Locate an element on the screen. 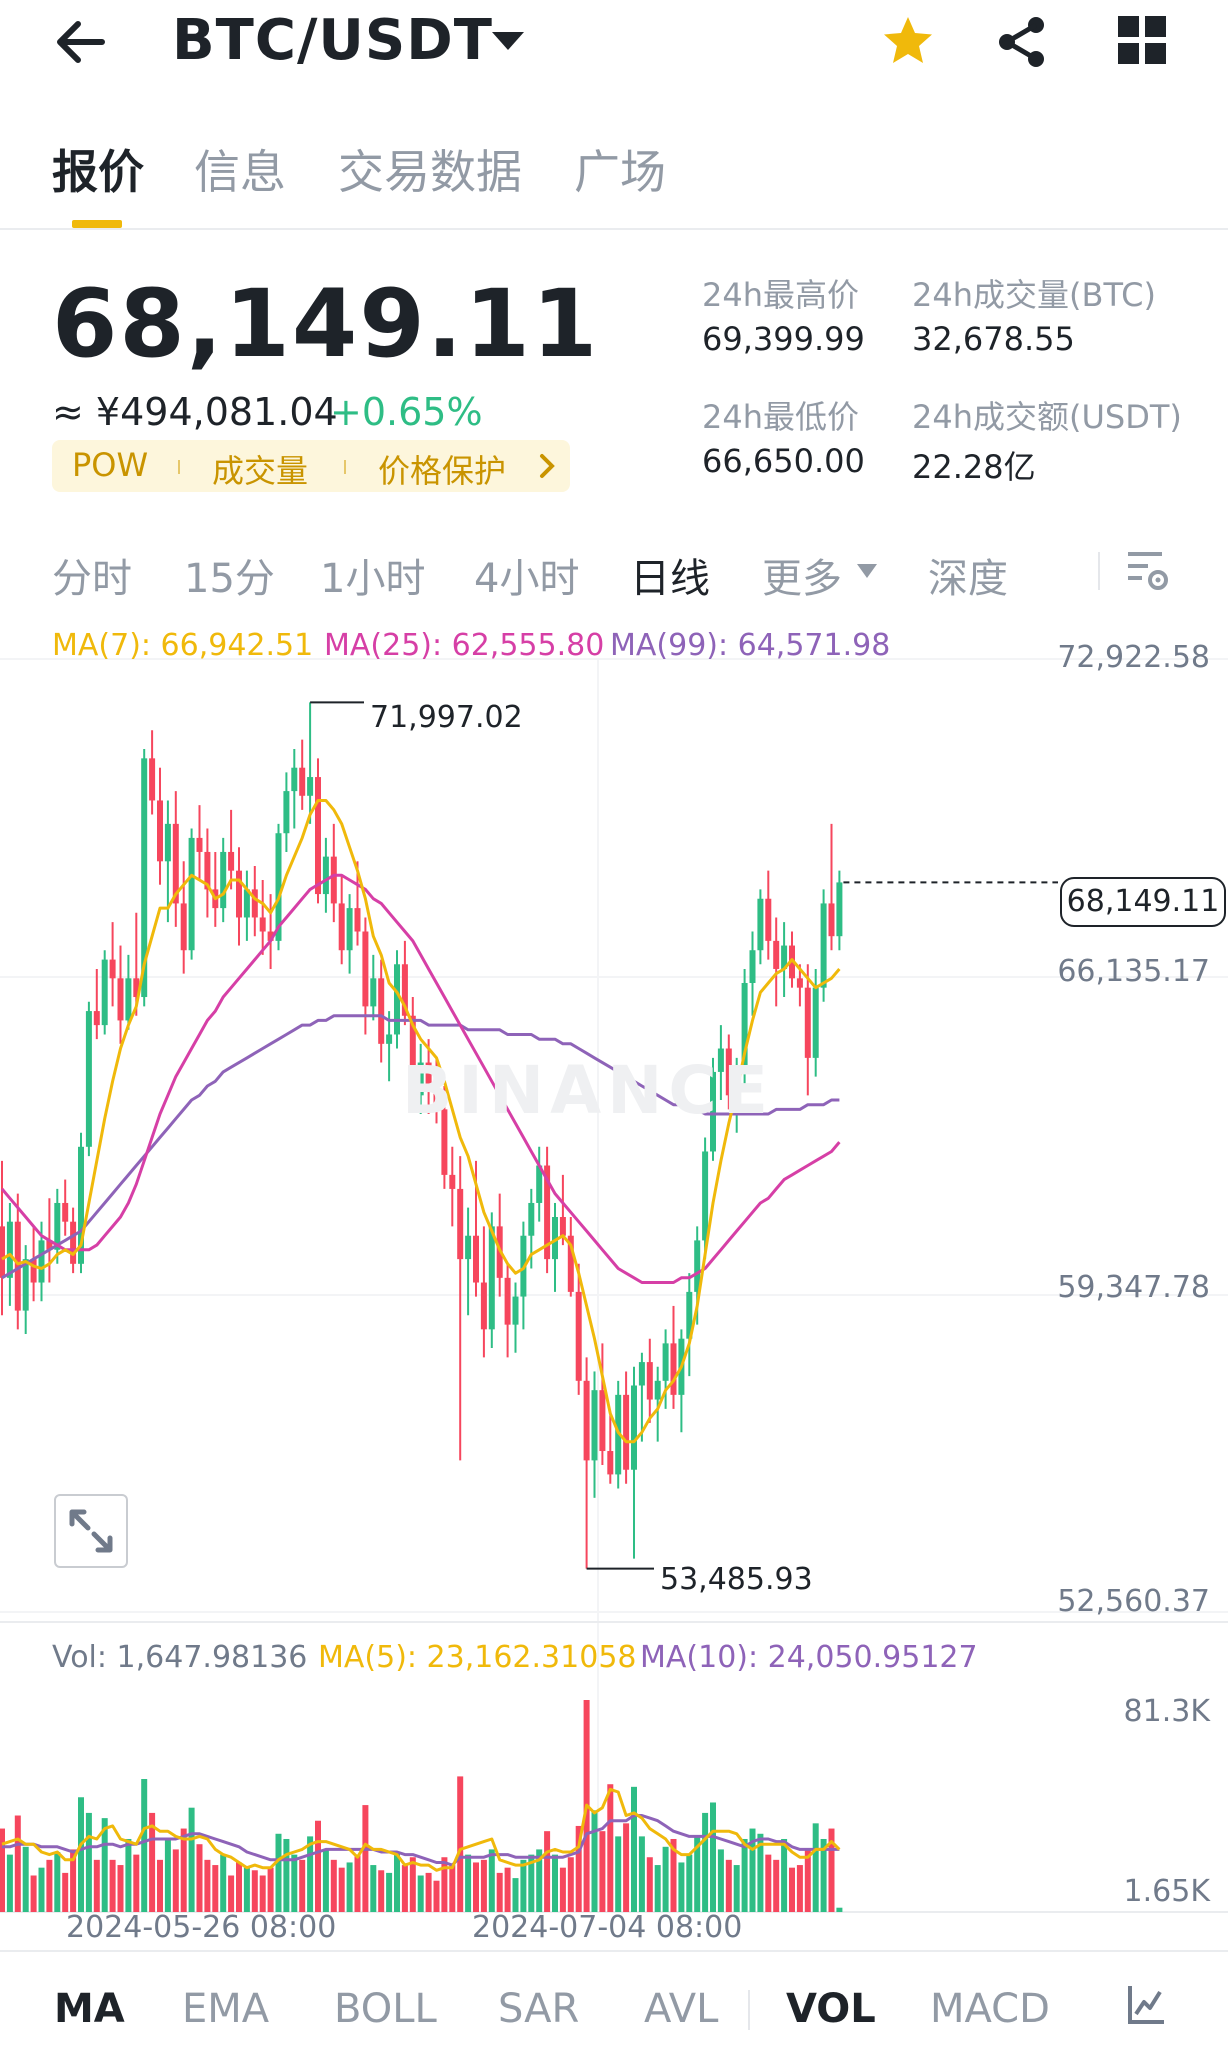  indicator-settings-icon is located at coordinates (1146, 2004).